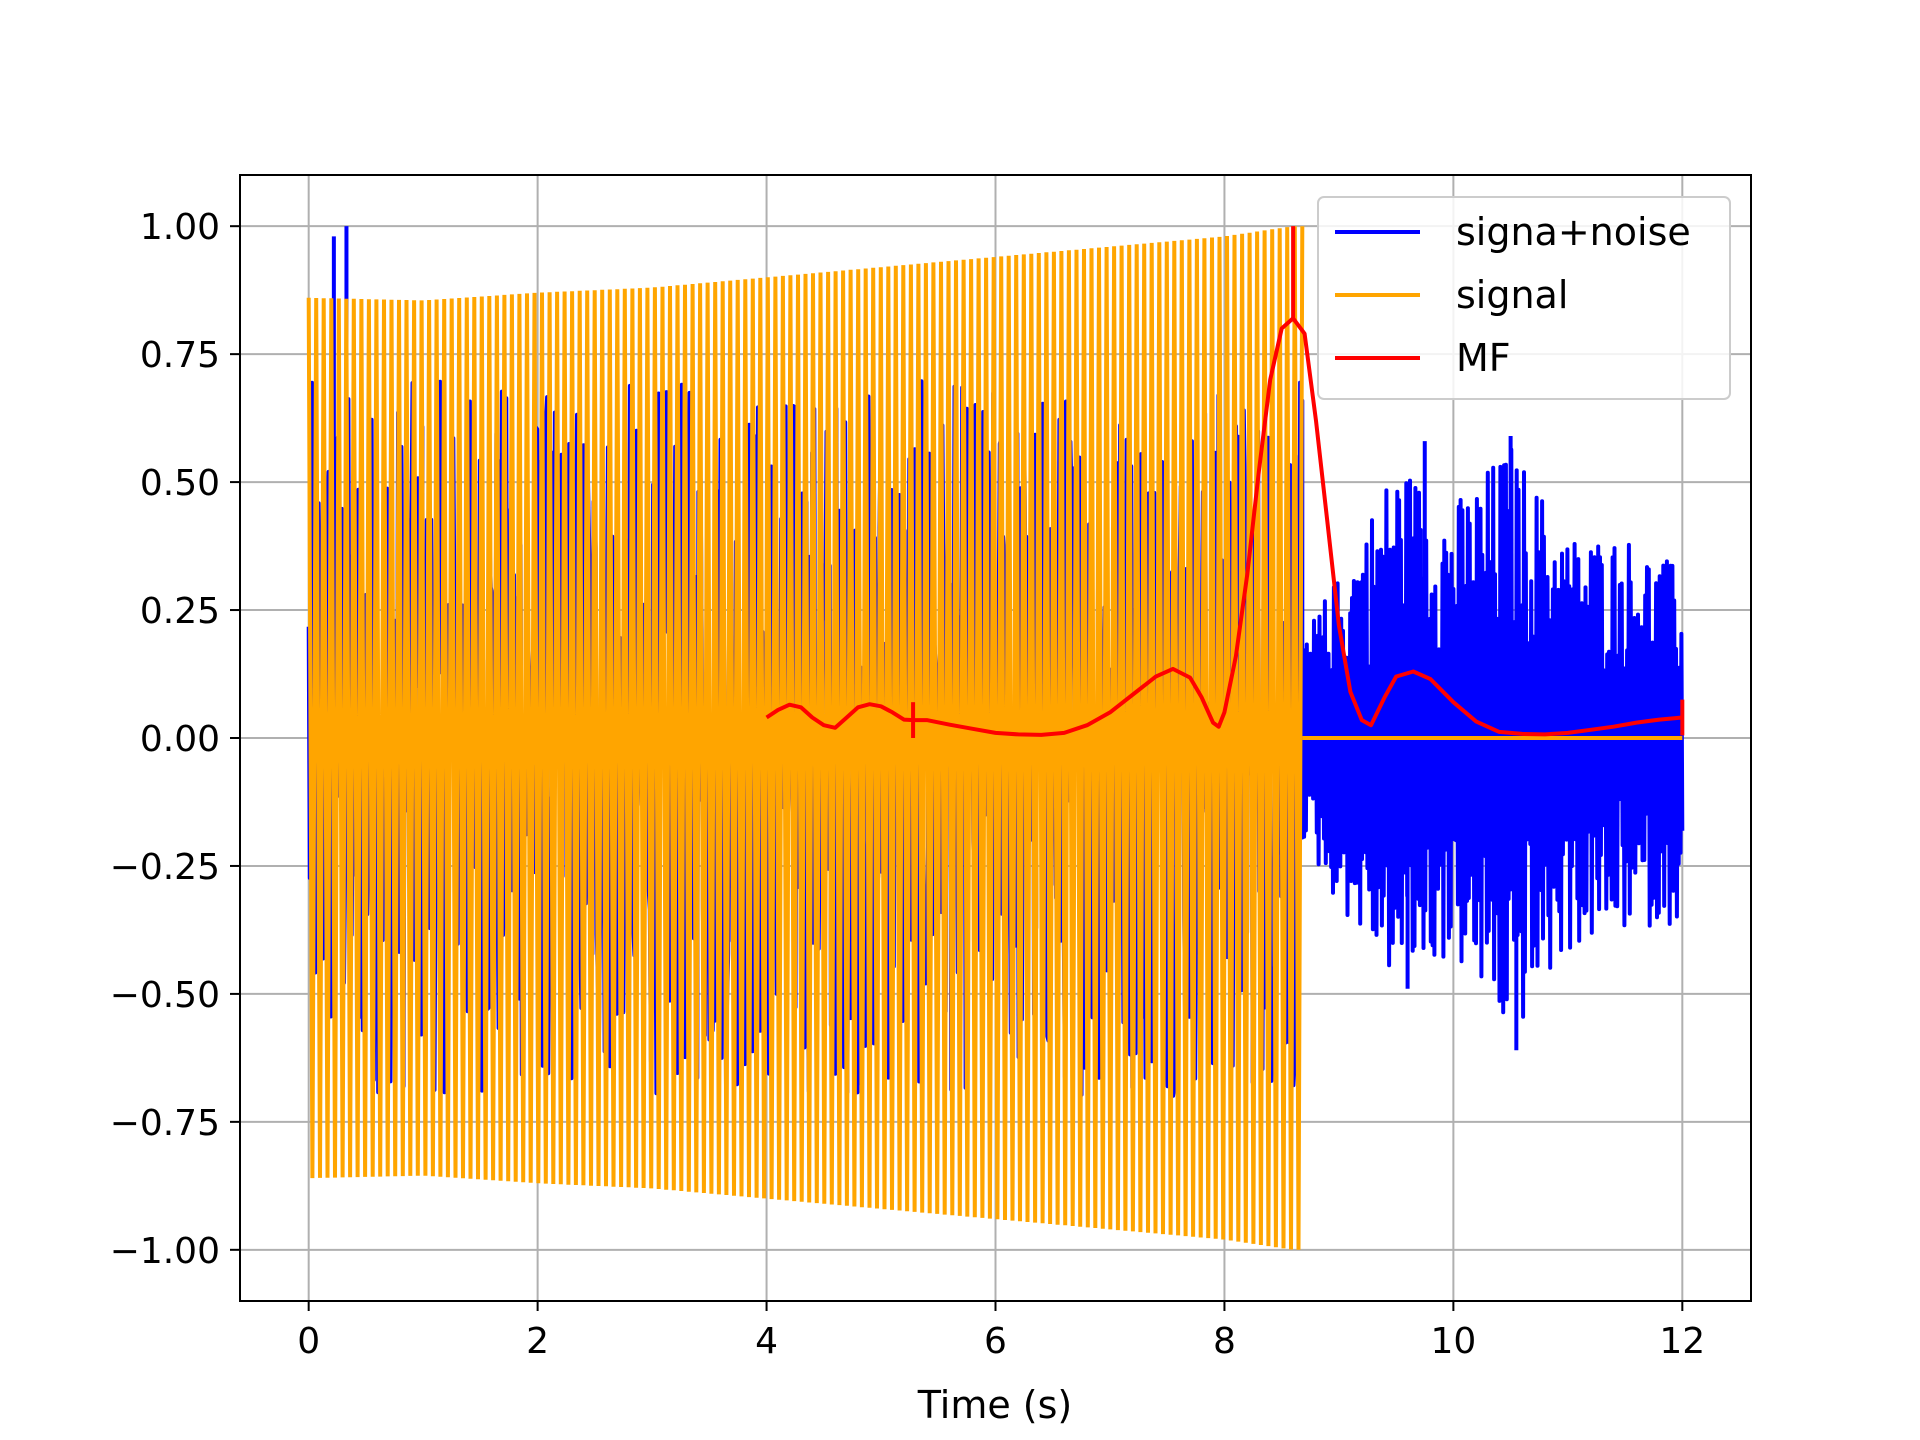  Describe the element at coordinates (180, 483) in the screenshot. I see `y-tick-label: 0.50` at that location.